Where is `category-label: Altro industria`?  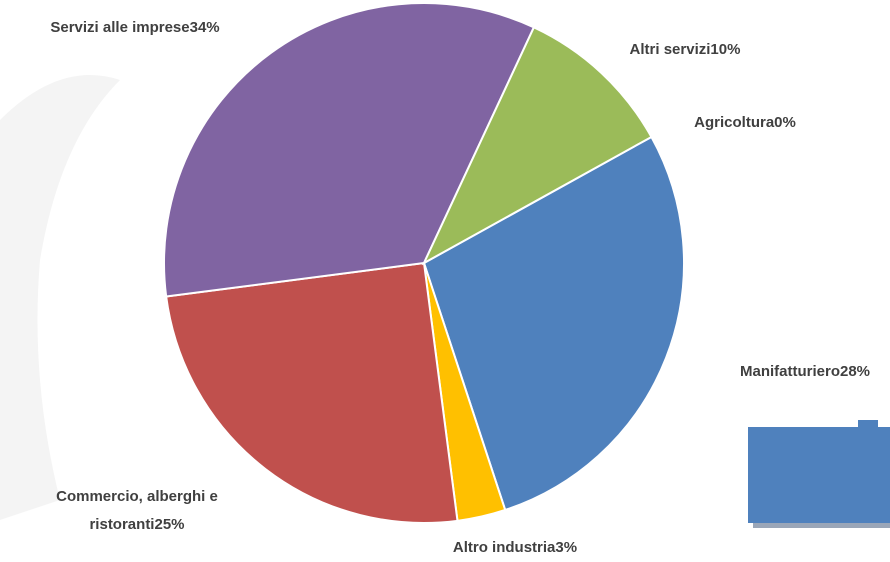 category-label: Altro industria is located at coordinates (504, 547).